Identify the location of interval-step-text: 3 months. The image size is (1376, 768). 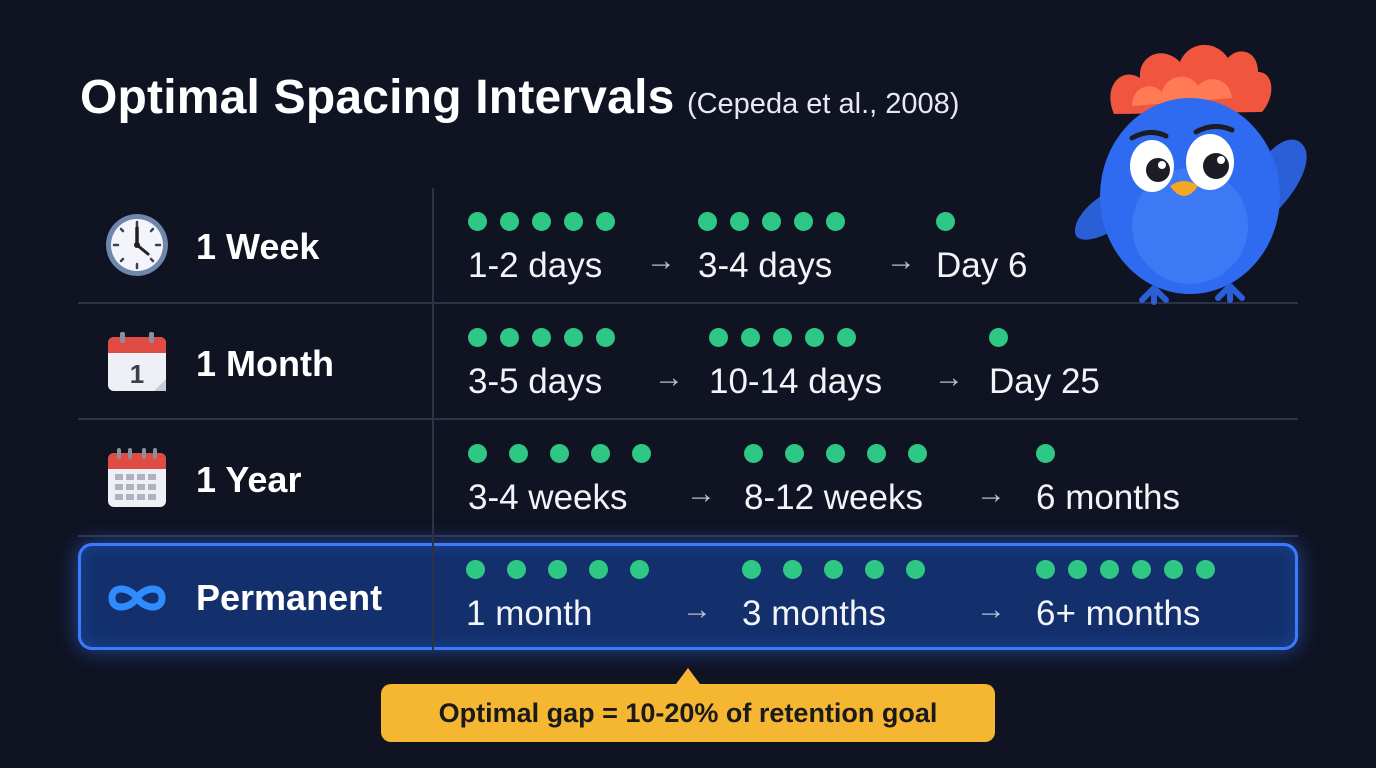
(814, 613).